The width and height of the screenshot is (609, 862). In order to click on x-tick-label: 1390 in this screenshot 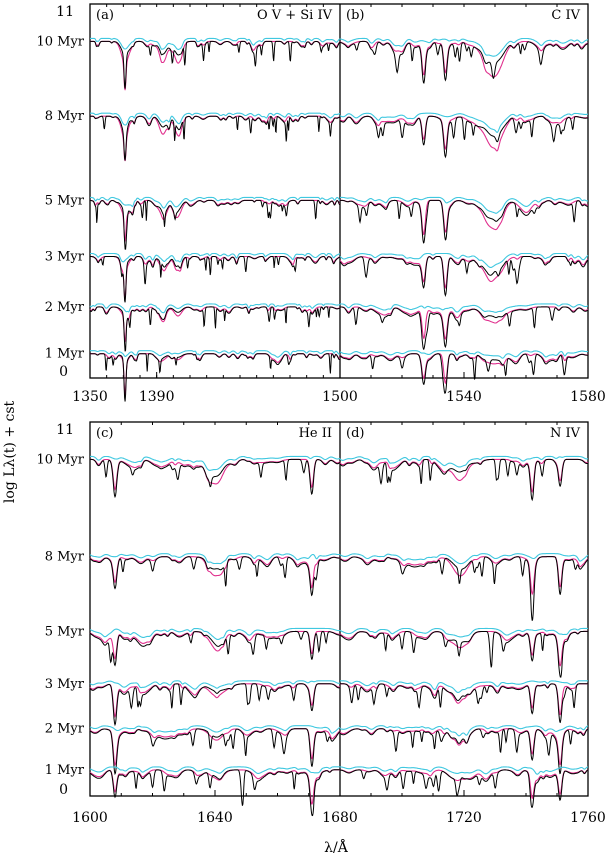, I will do `click(157, 397)`.